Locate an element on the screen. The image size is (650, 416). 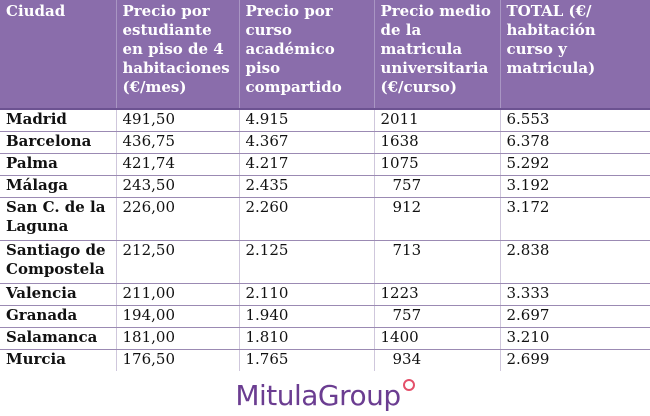
monthly-price-cell: 194,00 is located at coordinates (178, 316).